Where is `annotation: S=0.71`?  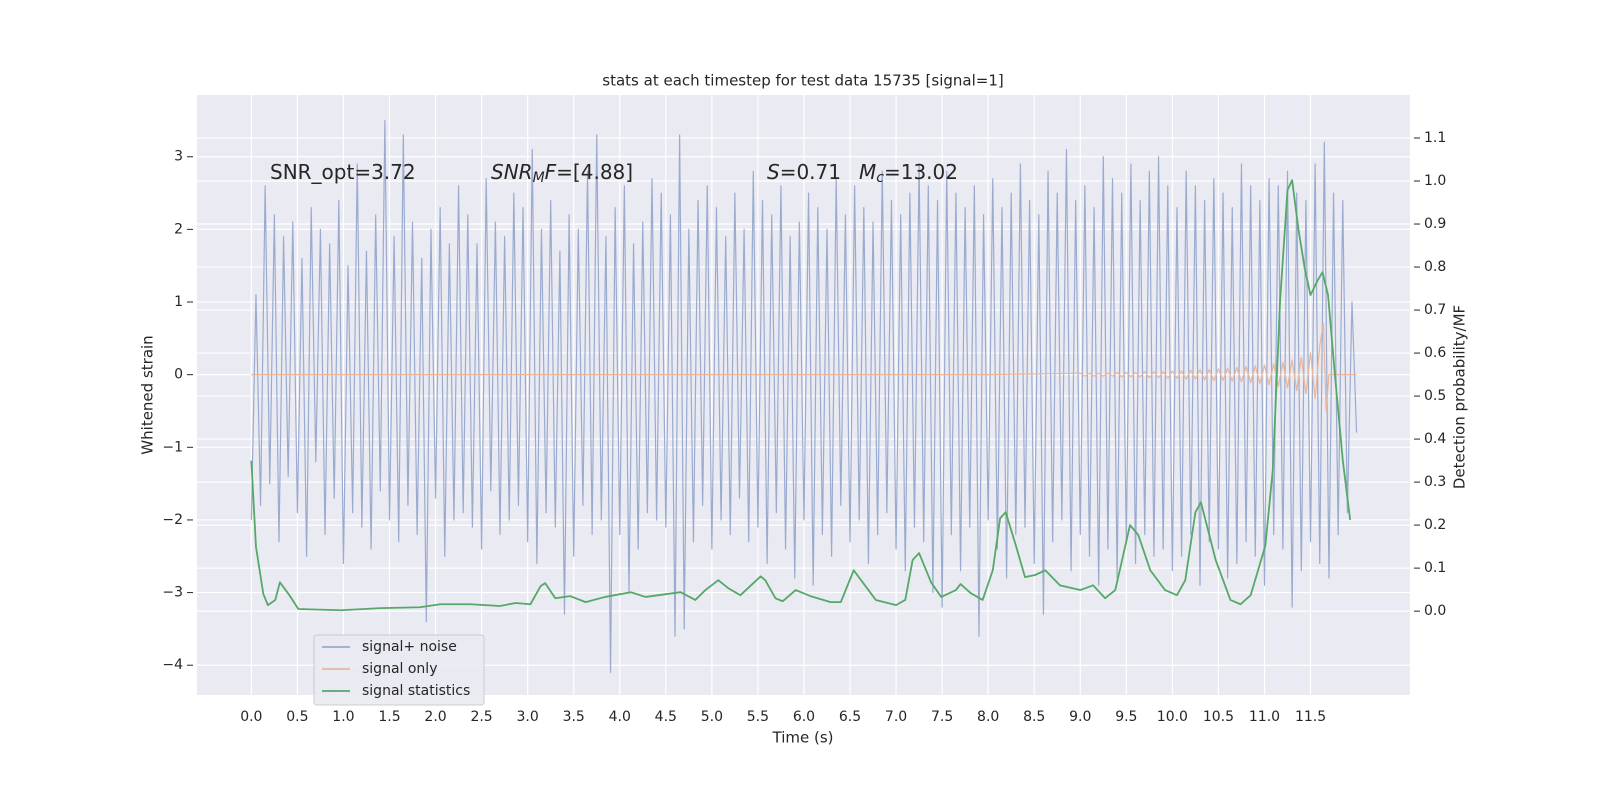
annotation: S=0.71 is located at coordinates (804, 172).